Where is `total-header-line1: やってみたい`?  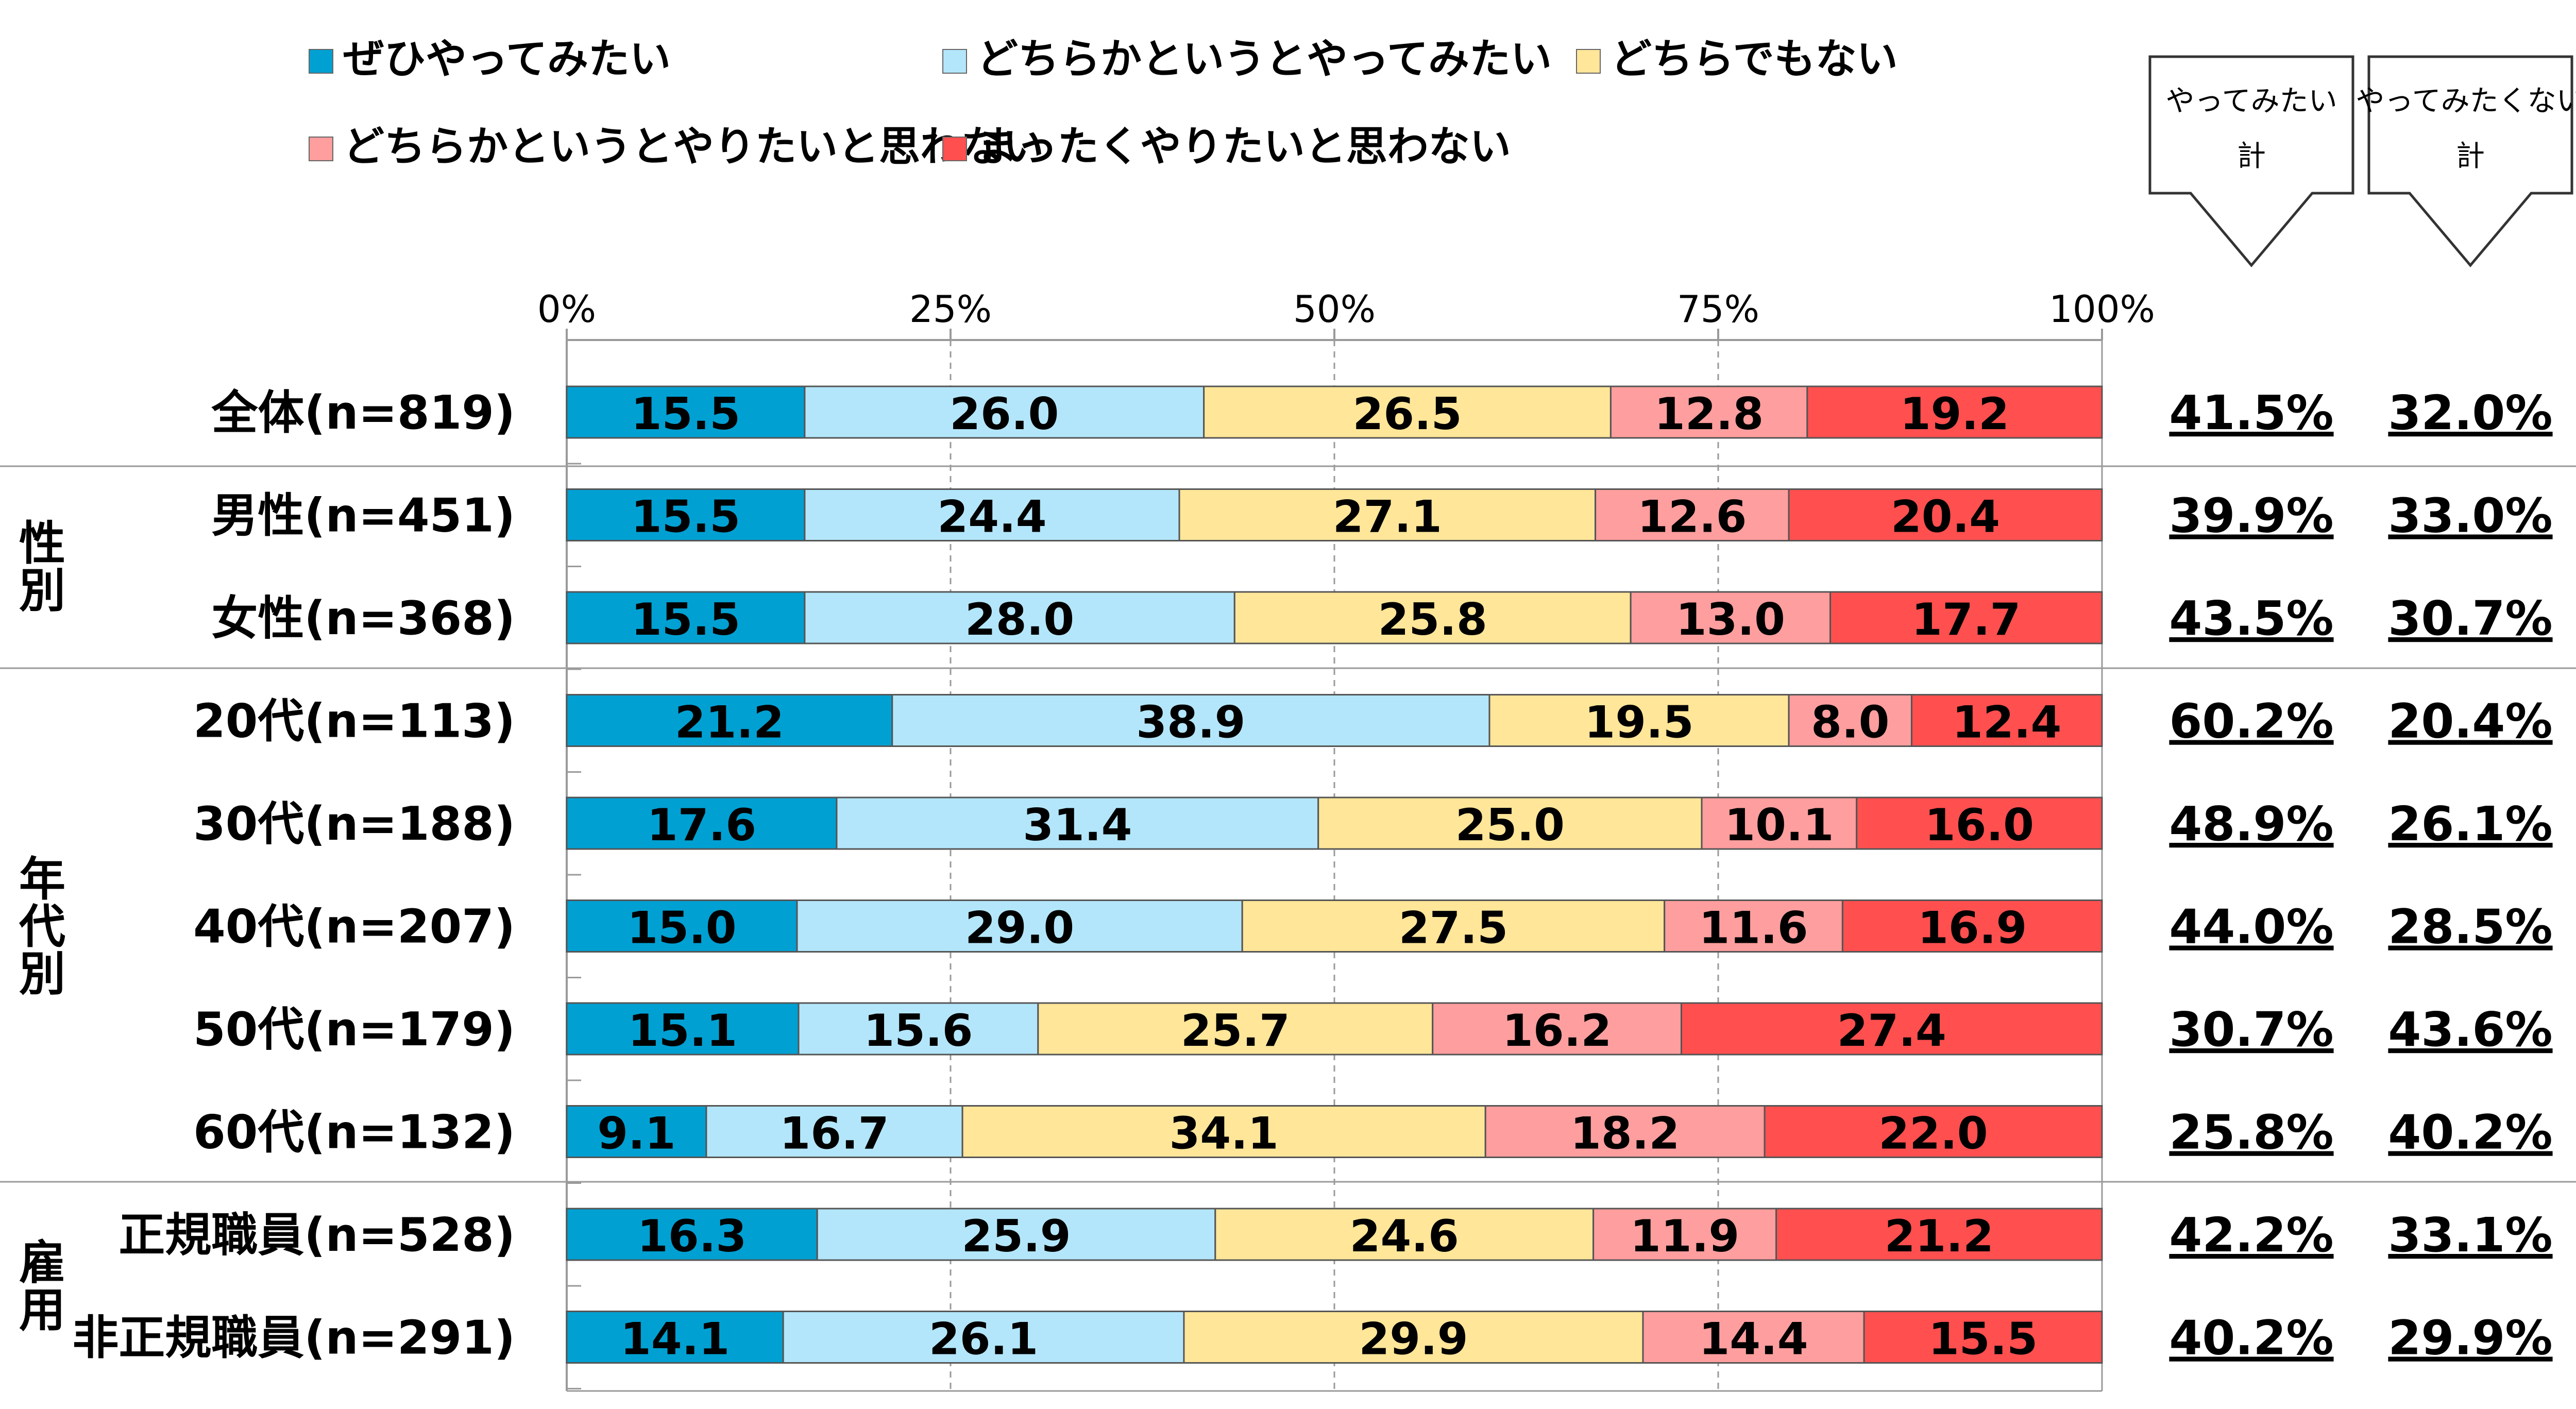 total-header-line1: やってみたい is located at coordinates (2251, 101).